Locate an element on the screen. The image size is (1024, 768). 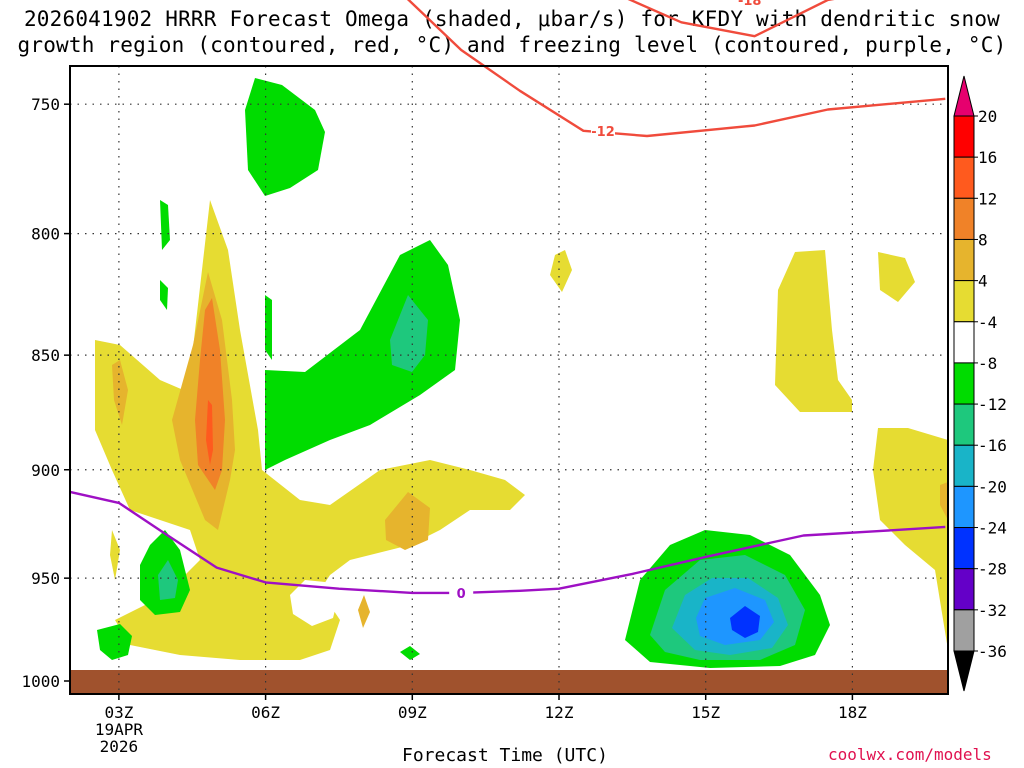
omega-region-calm is located at coordinates (314, 603).